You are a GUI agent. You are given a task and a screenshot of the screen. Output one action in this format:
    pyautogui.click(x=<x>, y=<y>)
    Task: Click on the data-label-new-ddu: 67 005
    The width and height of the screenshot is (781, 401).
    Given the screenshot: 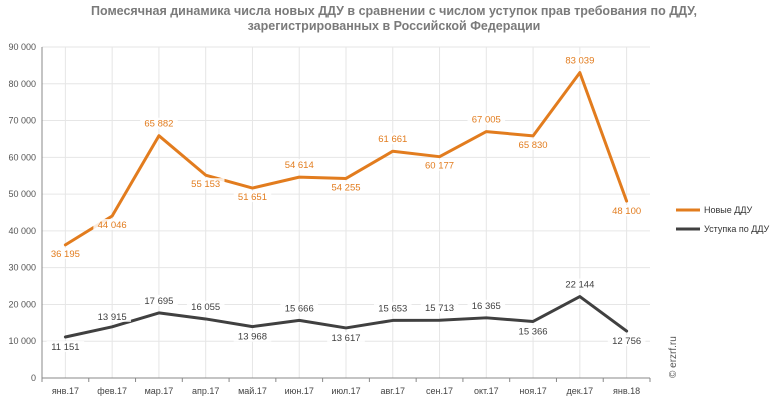 What is the action you would take?
    pyautogui.click(x=486, y=120)
    